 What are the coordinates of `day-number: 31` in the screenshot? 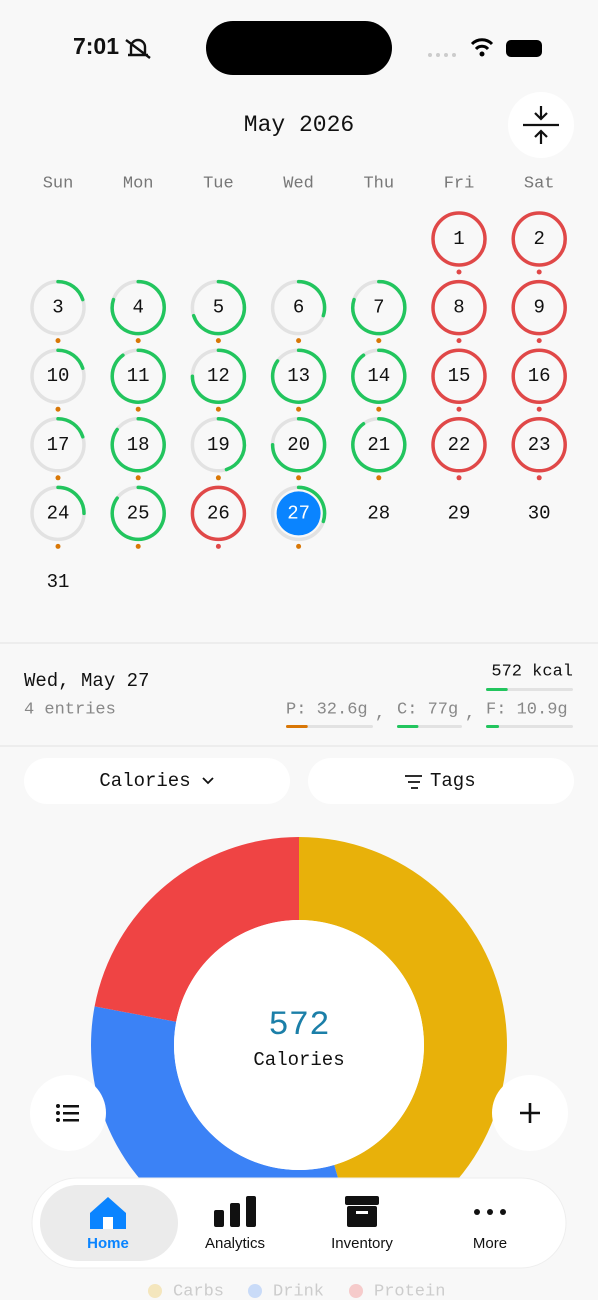 It's located at (58, 582).